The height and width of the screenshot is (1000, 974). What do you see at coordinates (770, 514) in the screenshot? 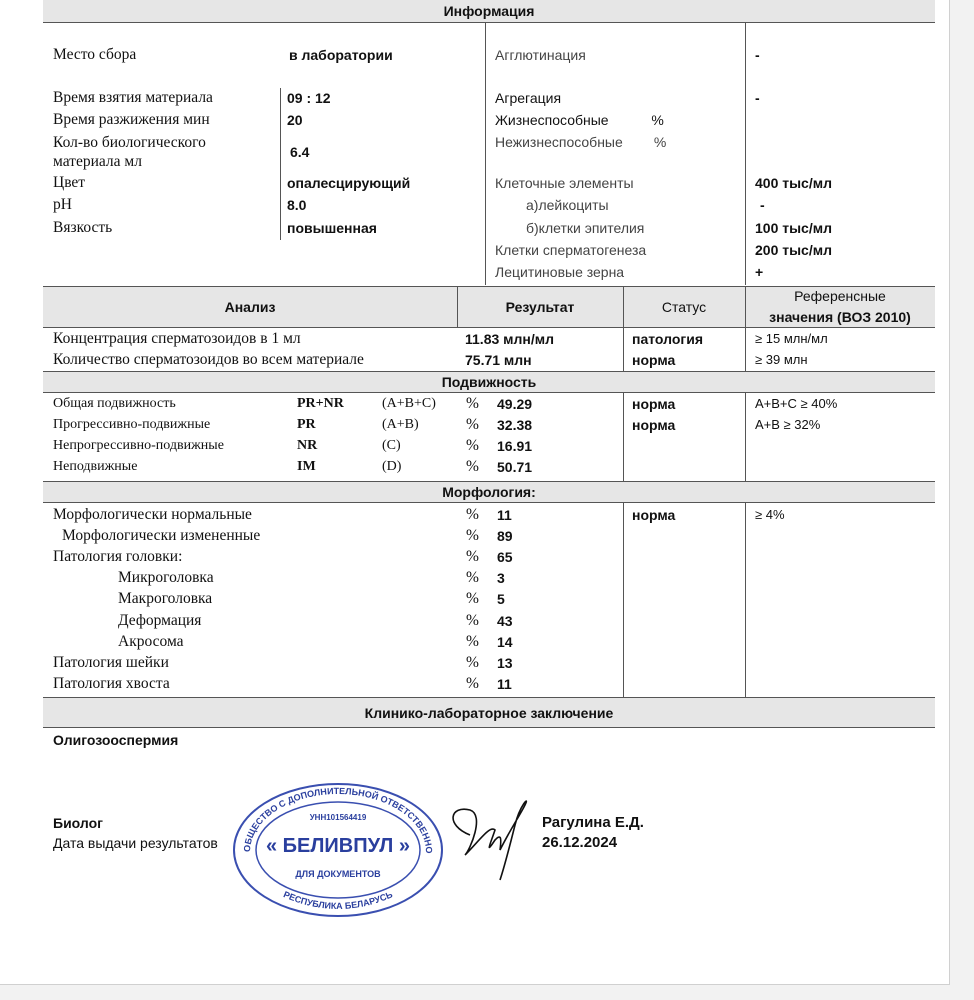
I see `row-reference: ≥ 4%` at bounding box center [770, 514].